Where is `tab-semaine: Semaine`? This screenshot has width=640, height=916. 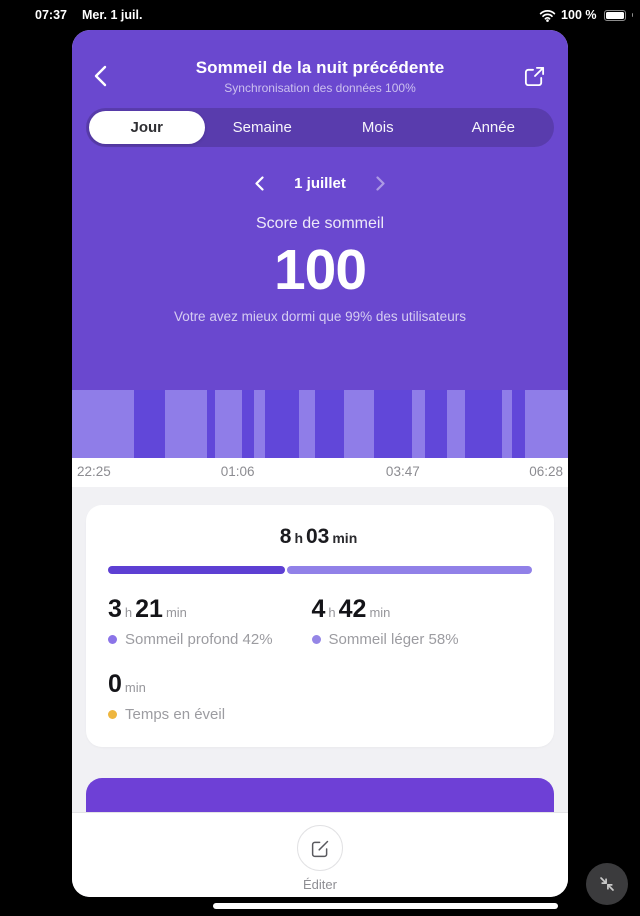
tab-semaine: Semaine is located at coordinates (262, 127).